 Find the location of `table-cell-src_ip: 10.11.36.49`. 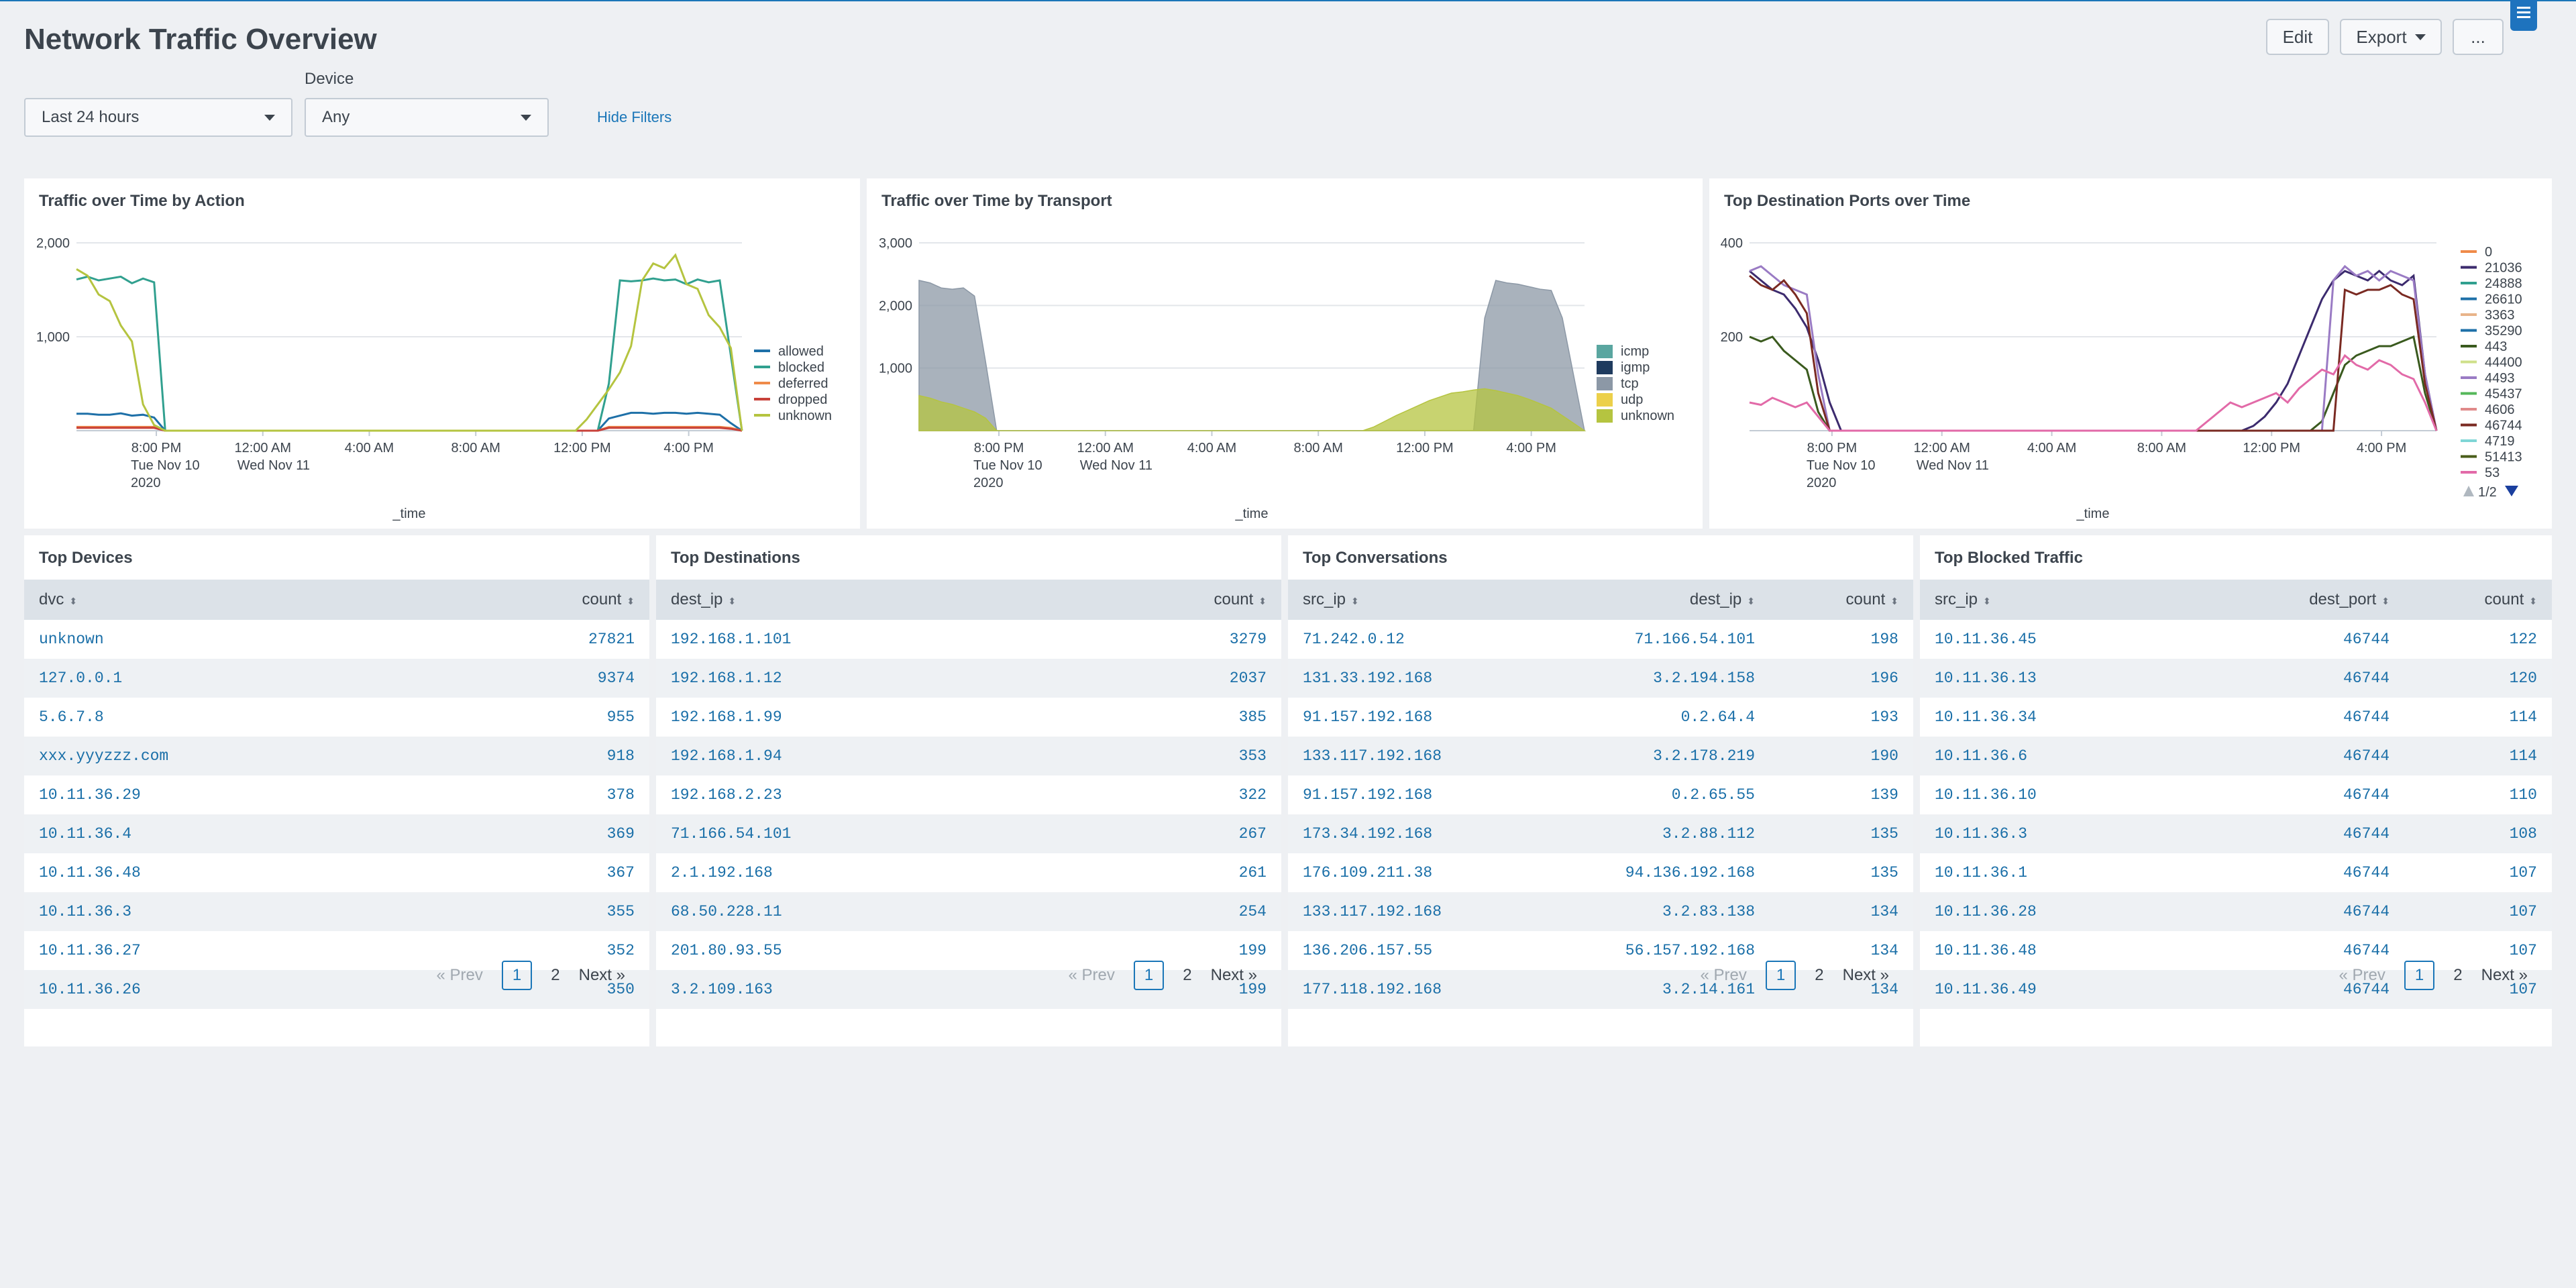

table-cell-src_ip: 10.11.36.49 is located at coordinates (1986, 989).